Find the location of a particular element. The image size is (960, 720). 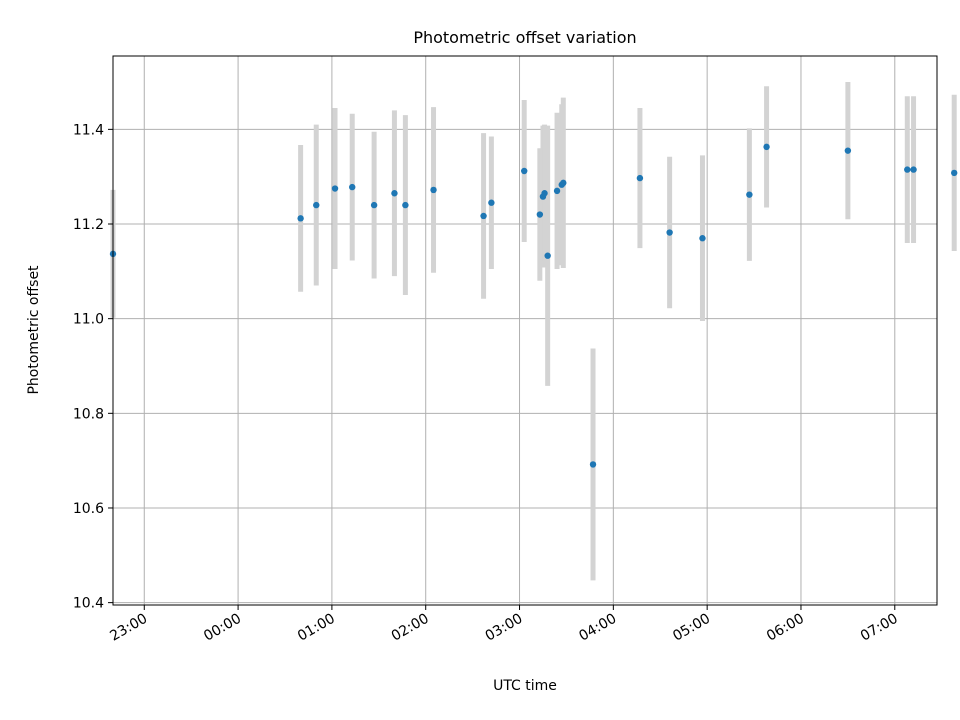

y-tick-label: 10.4 is located at coordinates (88, 604).